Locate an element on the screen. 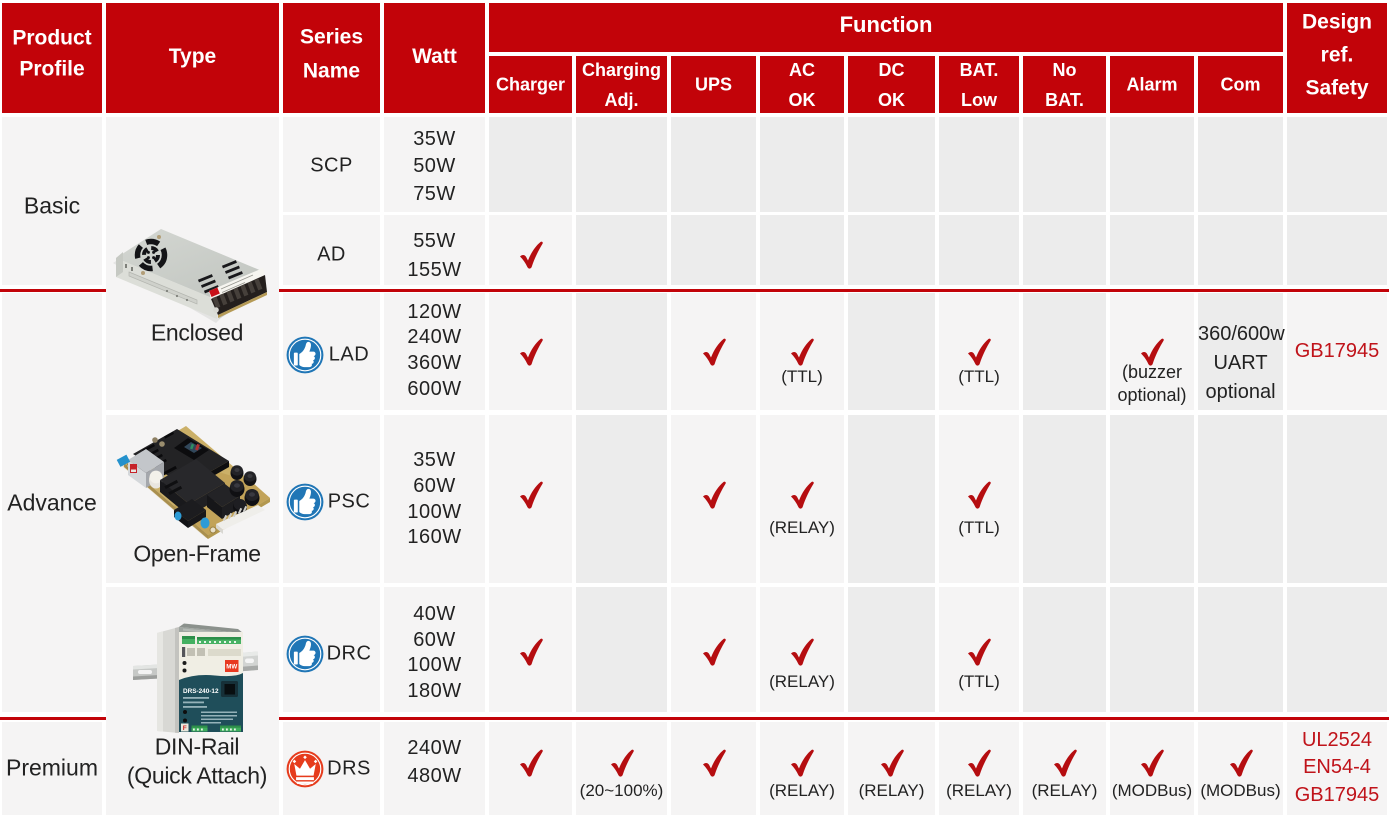  svg-text: MW is located at coordinates (231, 667).